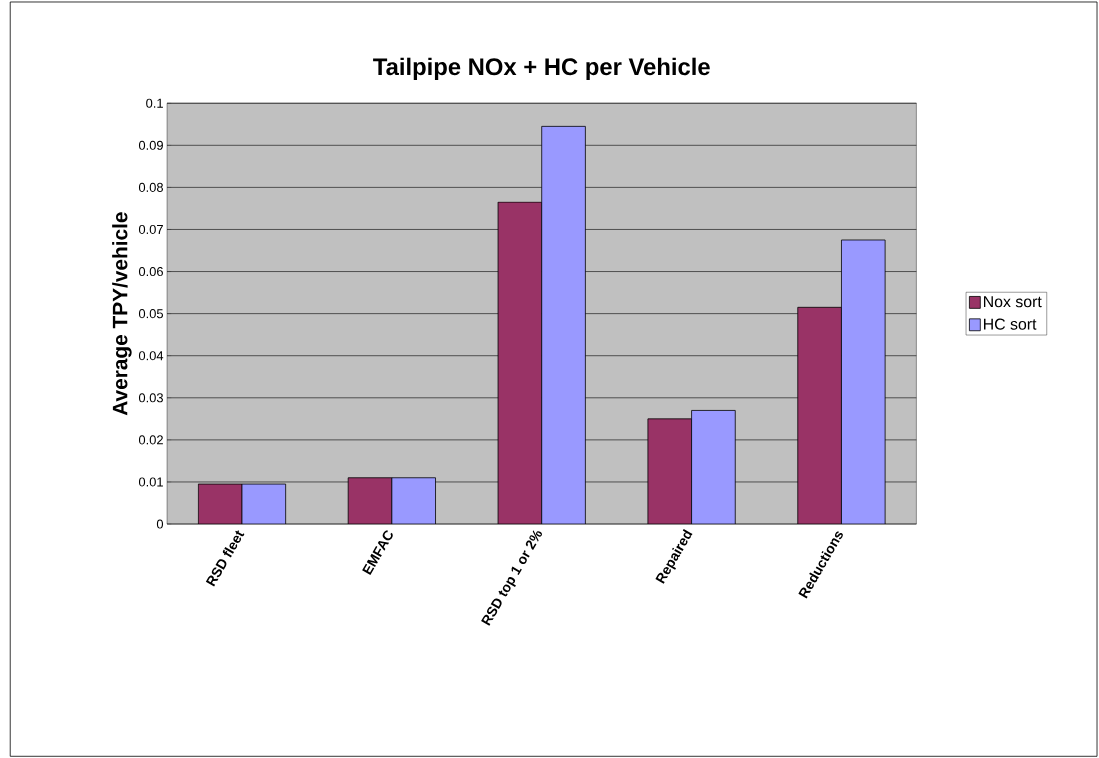 This screenshot has height=758, width=1099. I want to click on y-tick-label: 0.07, so click(150, 229).